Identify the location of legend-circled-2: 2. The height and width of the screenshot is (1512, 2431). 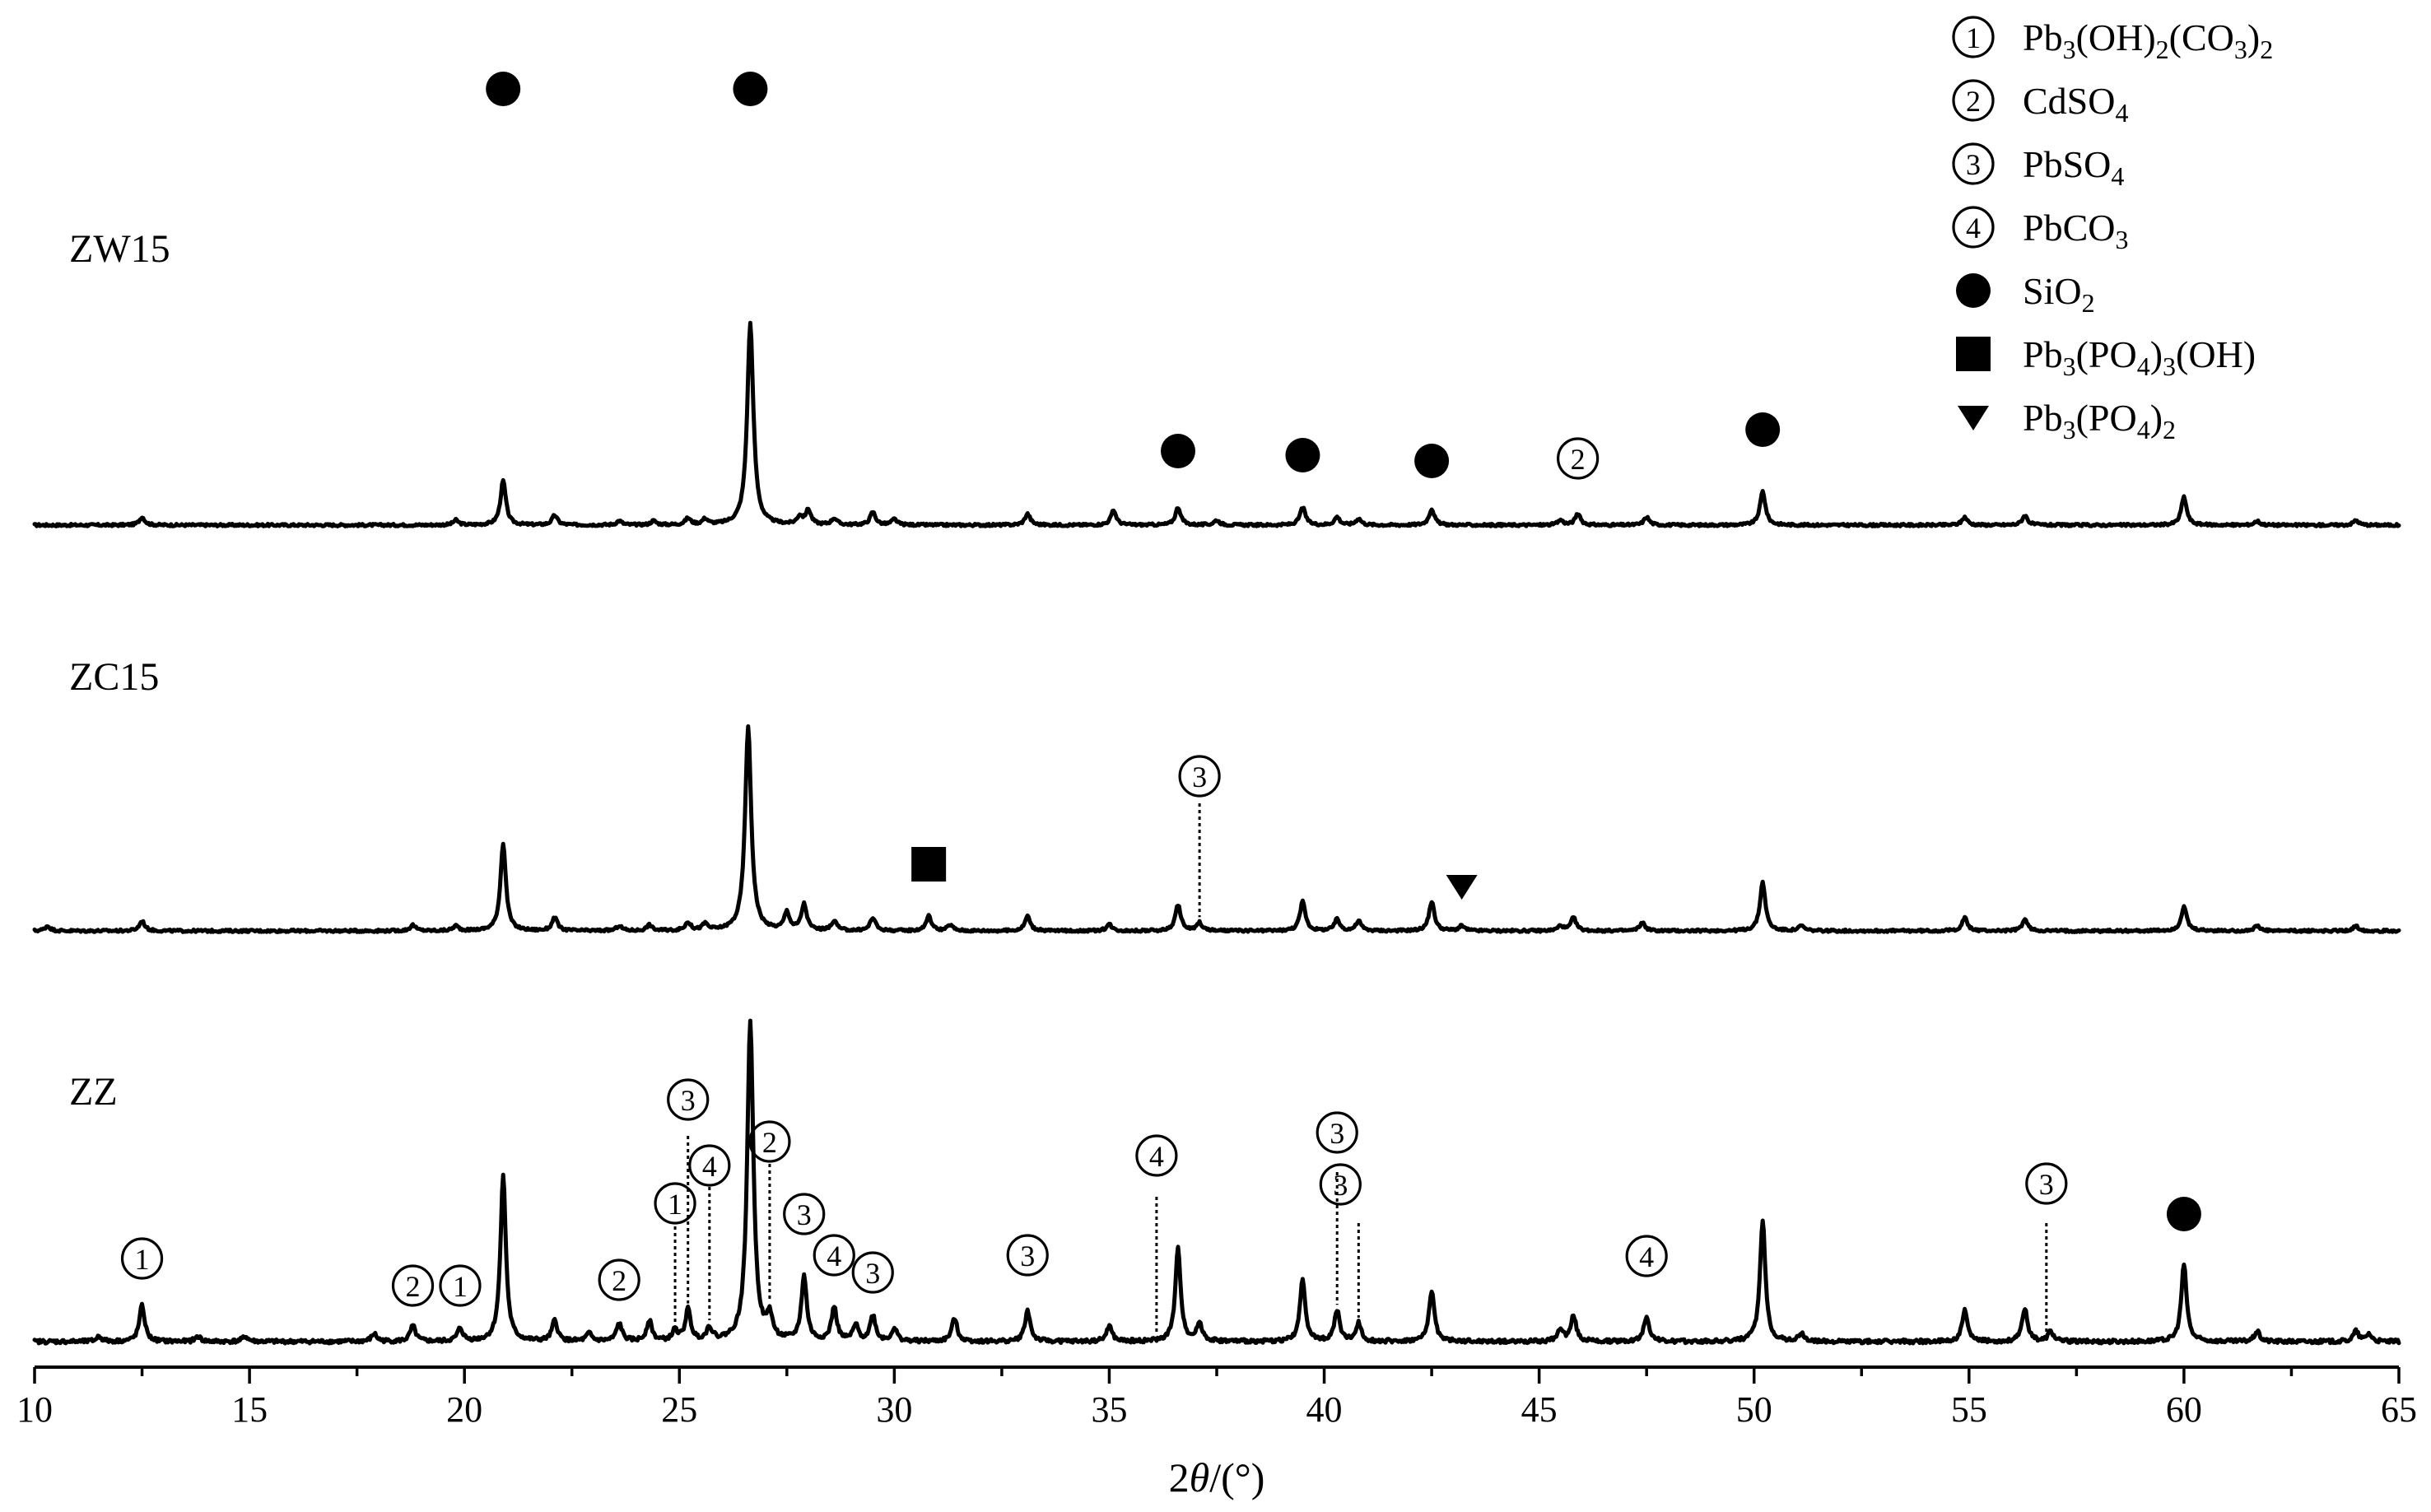
(1973, 100).